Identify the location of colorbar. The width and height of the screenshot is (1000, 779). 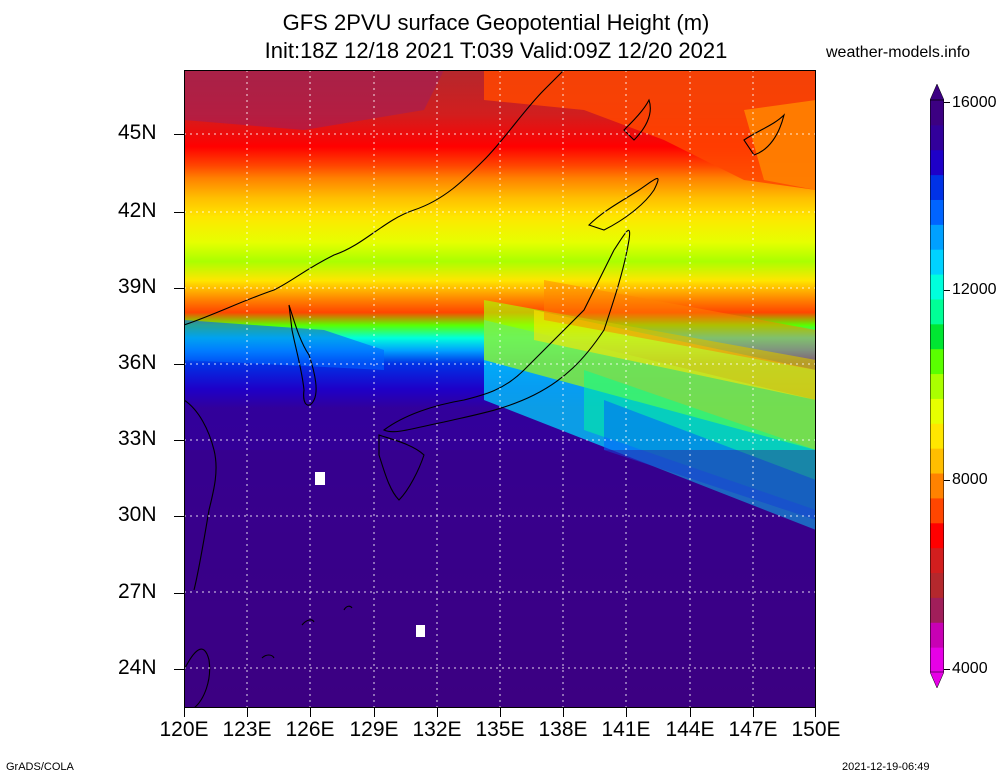
(937, 386).